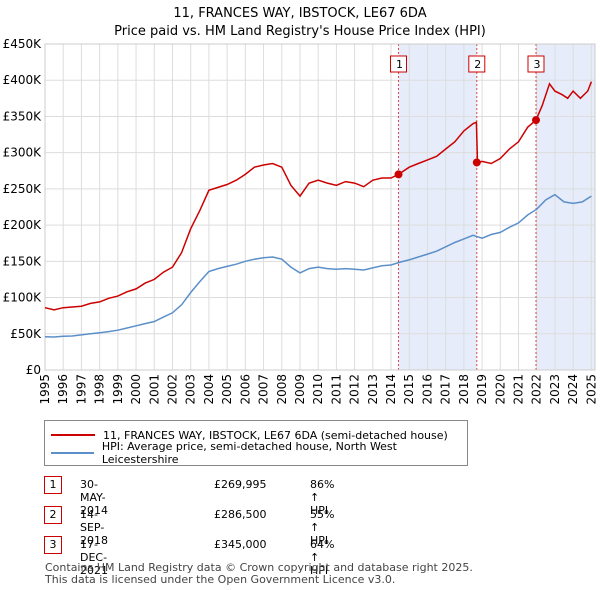 This screenshot has height=590, width=600. What do you see at coordinates (555, 389) in the screenshot?
I see `x-tick-label: 2023` at bounding box center [555, 389].